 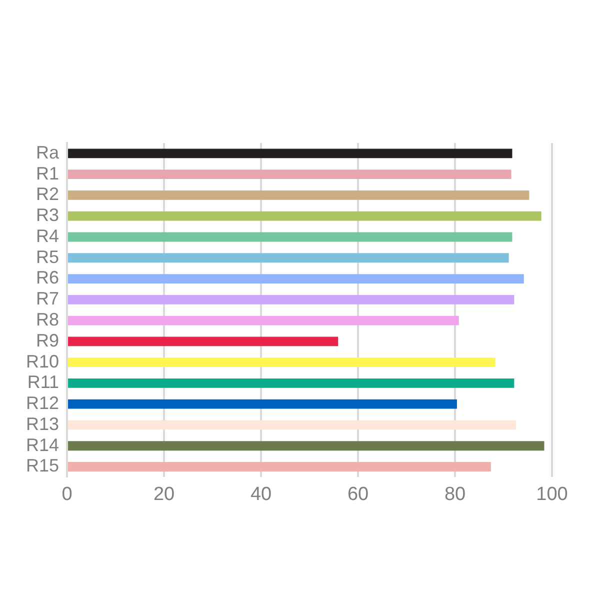 What do you see at coordinates (261, 494) in the screenshot?
I see `x-tick-label: 40` at bounding box center [261, 494].